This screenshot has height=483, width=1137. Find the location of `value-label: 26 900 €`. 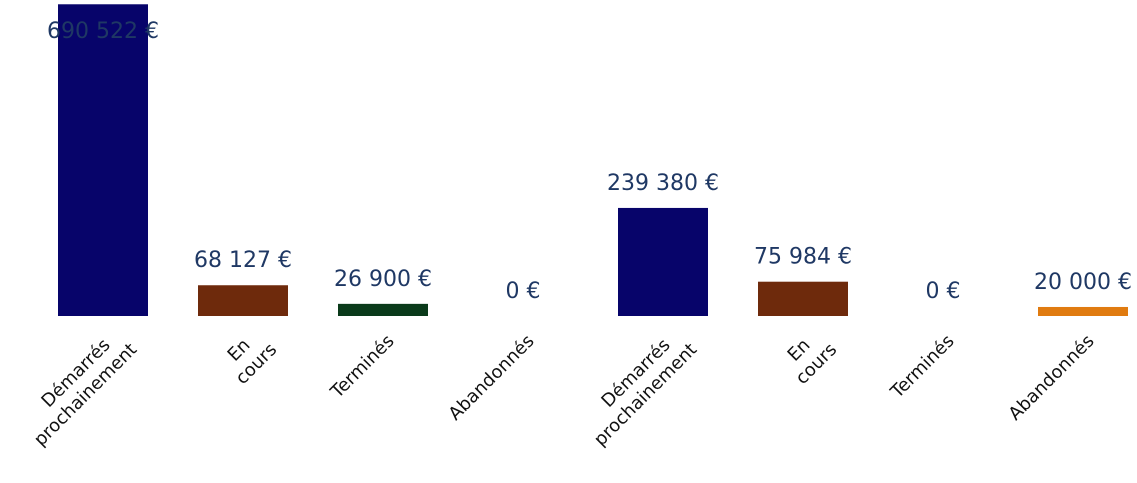

value-label: 26 900 € is located at coordinates (383, 279).